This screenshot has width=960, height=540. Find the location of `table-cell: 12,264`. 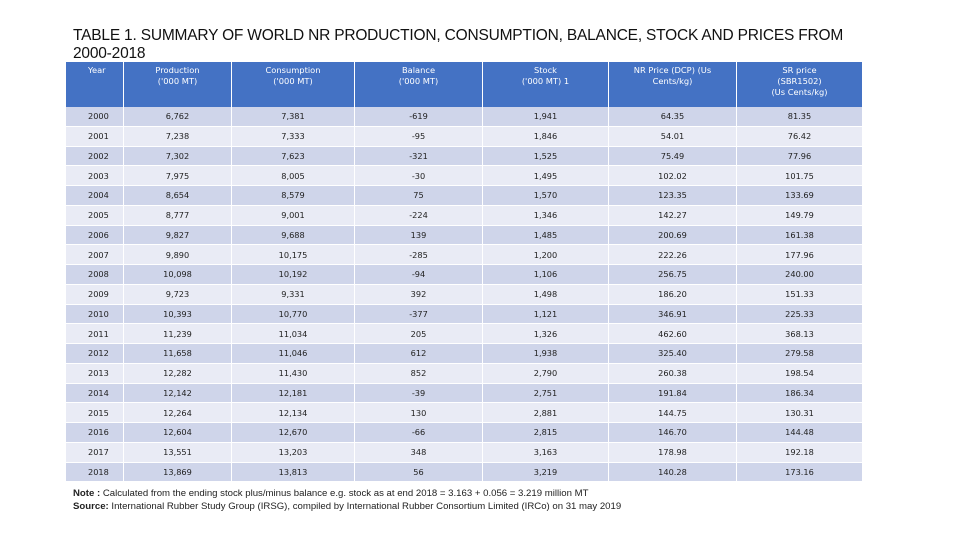

table-cell: 12,264 is located at coordinates (178, 413).